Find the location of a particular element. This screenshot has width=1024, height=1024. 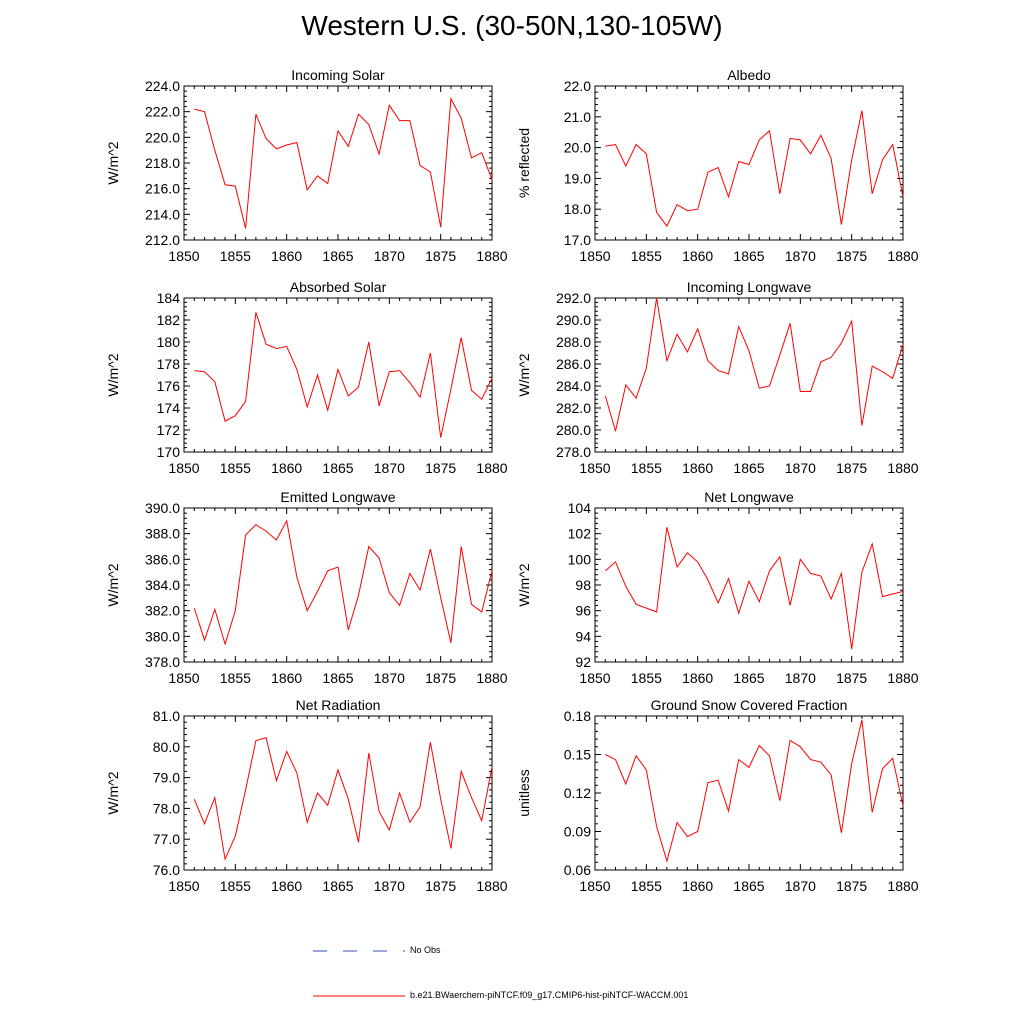

y-tick-label: 80.0 is located at coordinates (166, 747).